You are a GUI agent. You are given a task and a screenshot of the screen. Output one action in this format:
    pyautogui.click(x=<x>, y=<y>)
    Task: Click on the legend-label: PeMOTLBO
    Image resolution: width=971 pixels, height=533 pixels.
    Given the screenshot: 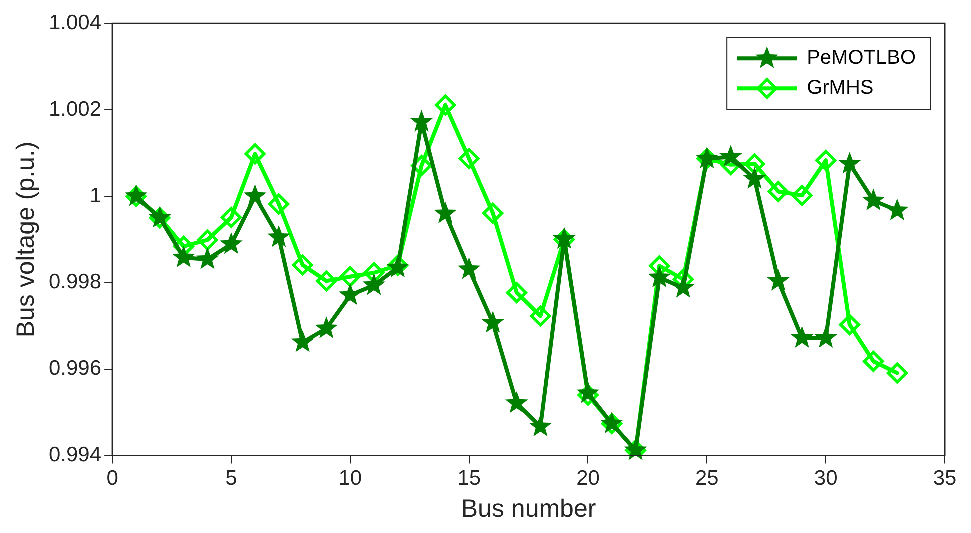 What is the action you would take?
    pyautogui.click(x=861, y=58)
    